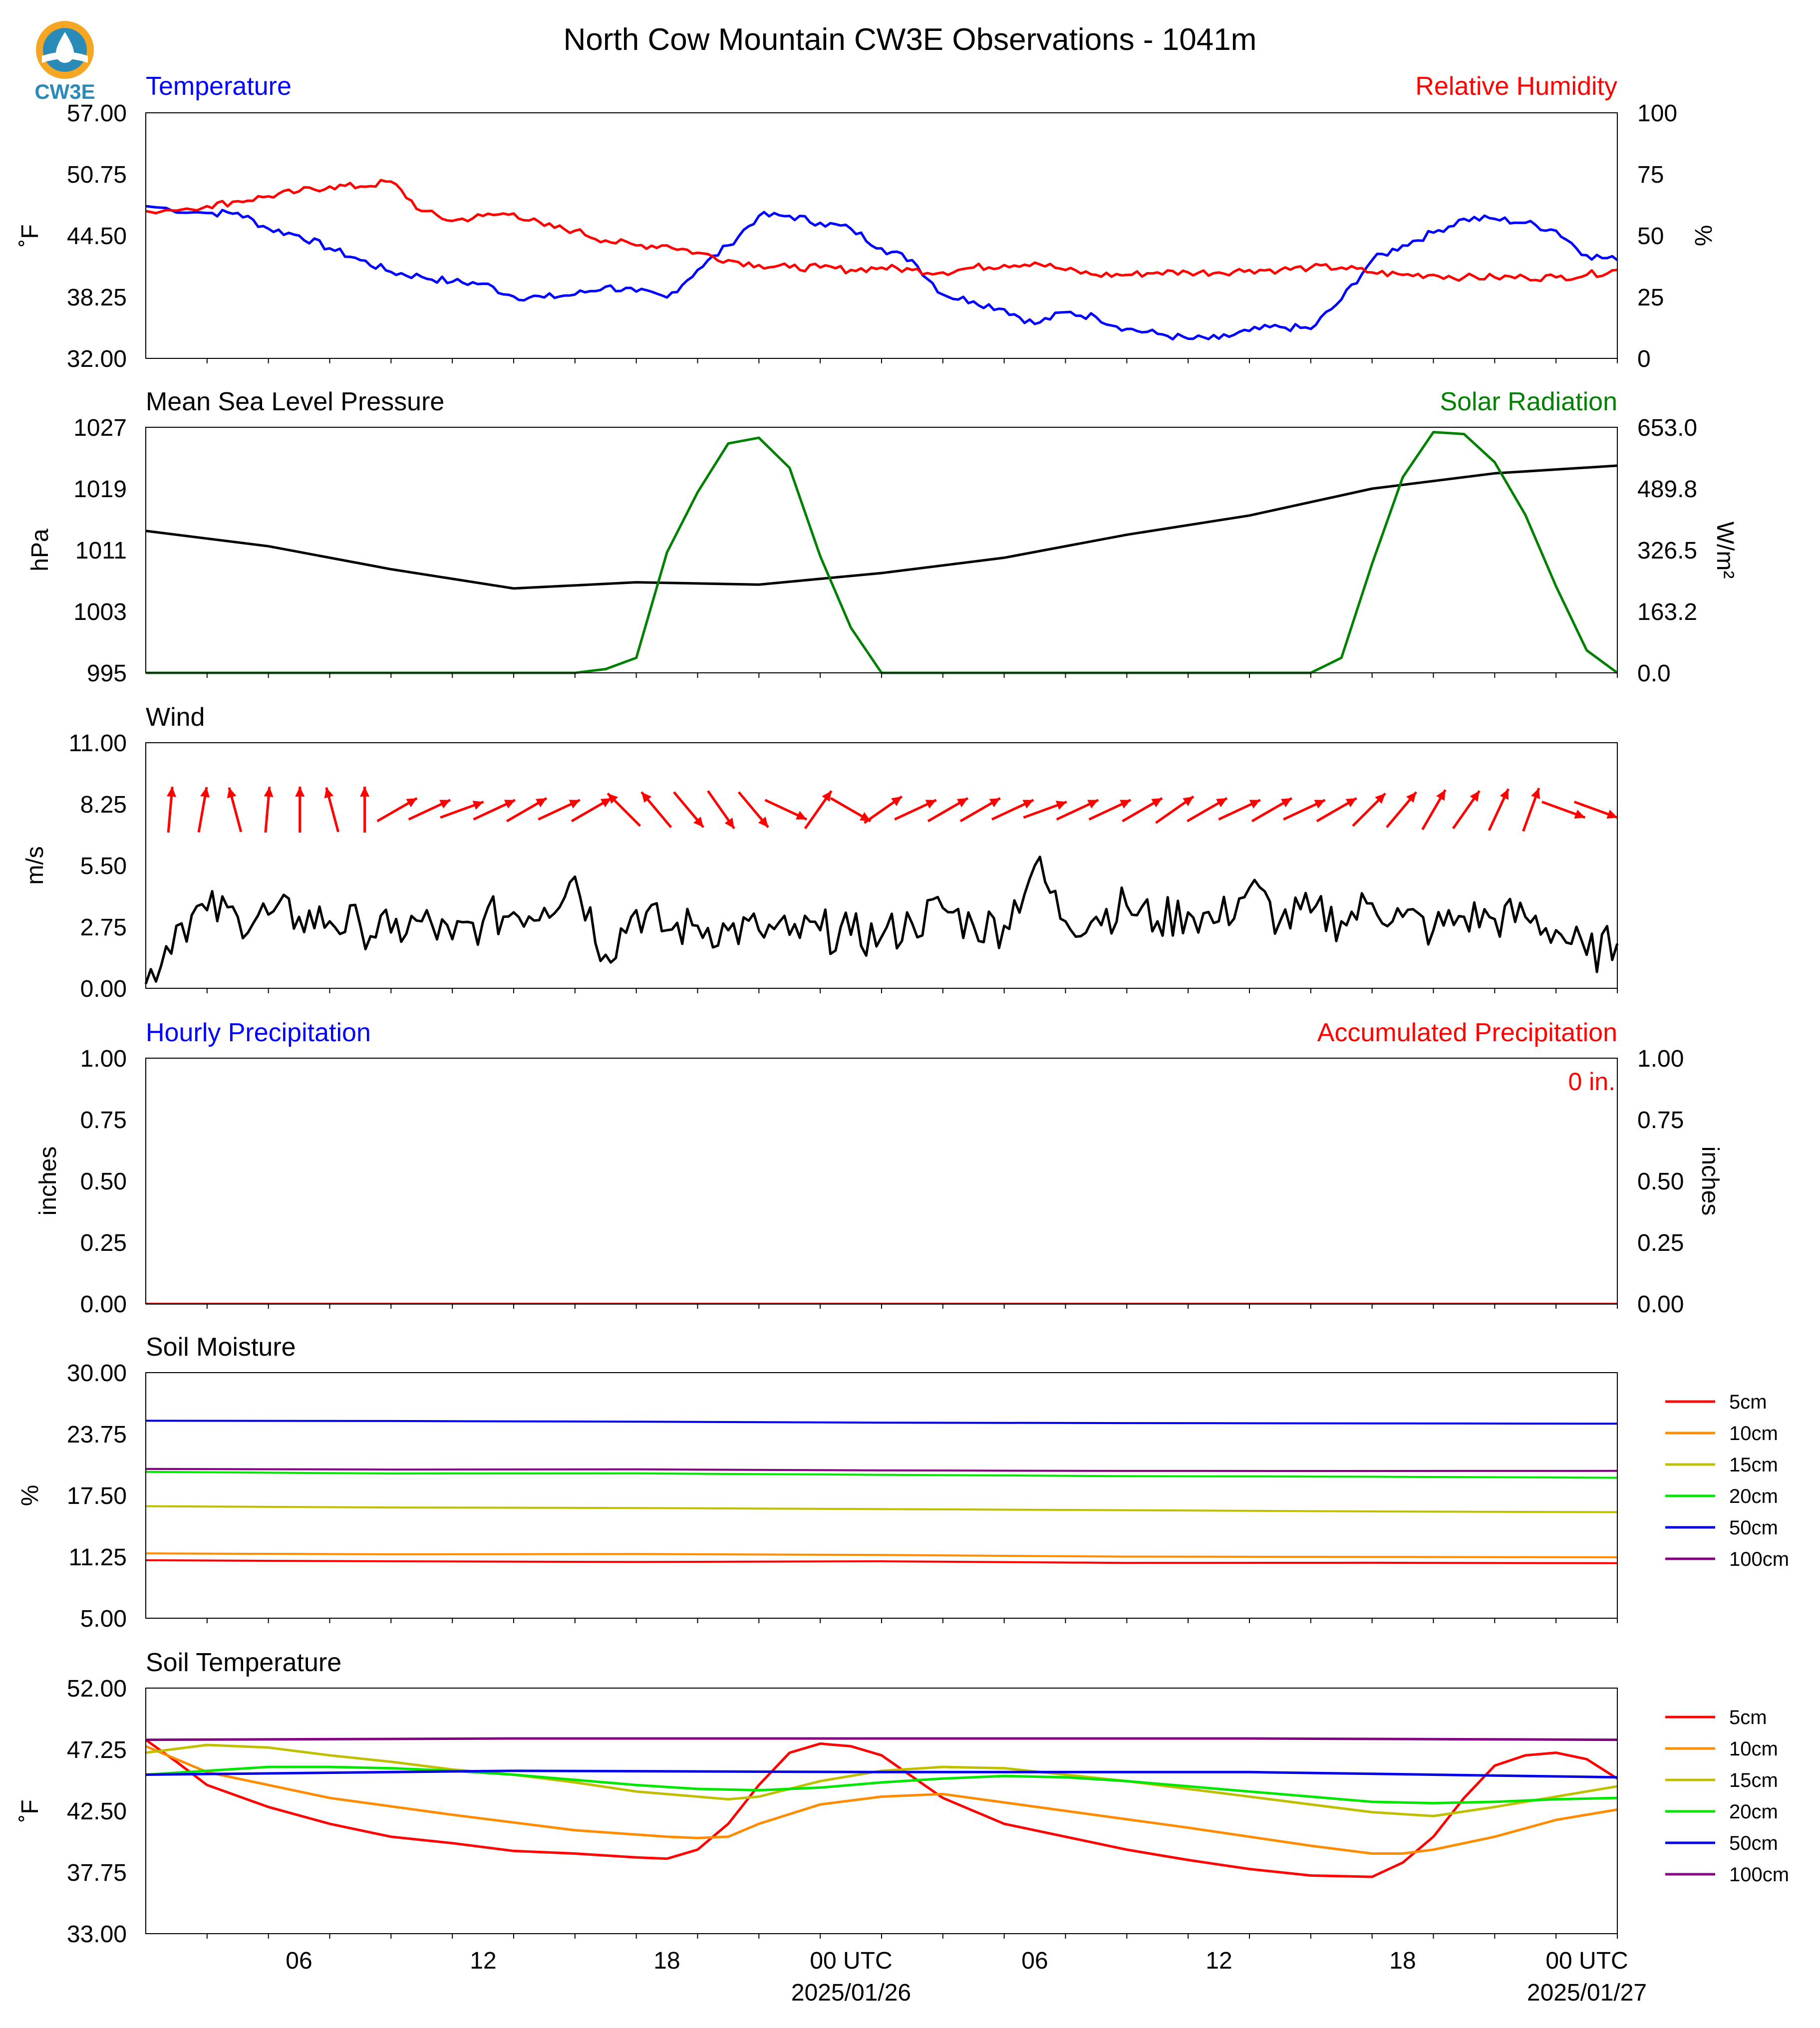 This screenshot has height=2028, width=1820. Describe the element at coordinates (1660, 1243) in the screenshot. I see `ytick-label: 0.25` at that location.